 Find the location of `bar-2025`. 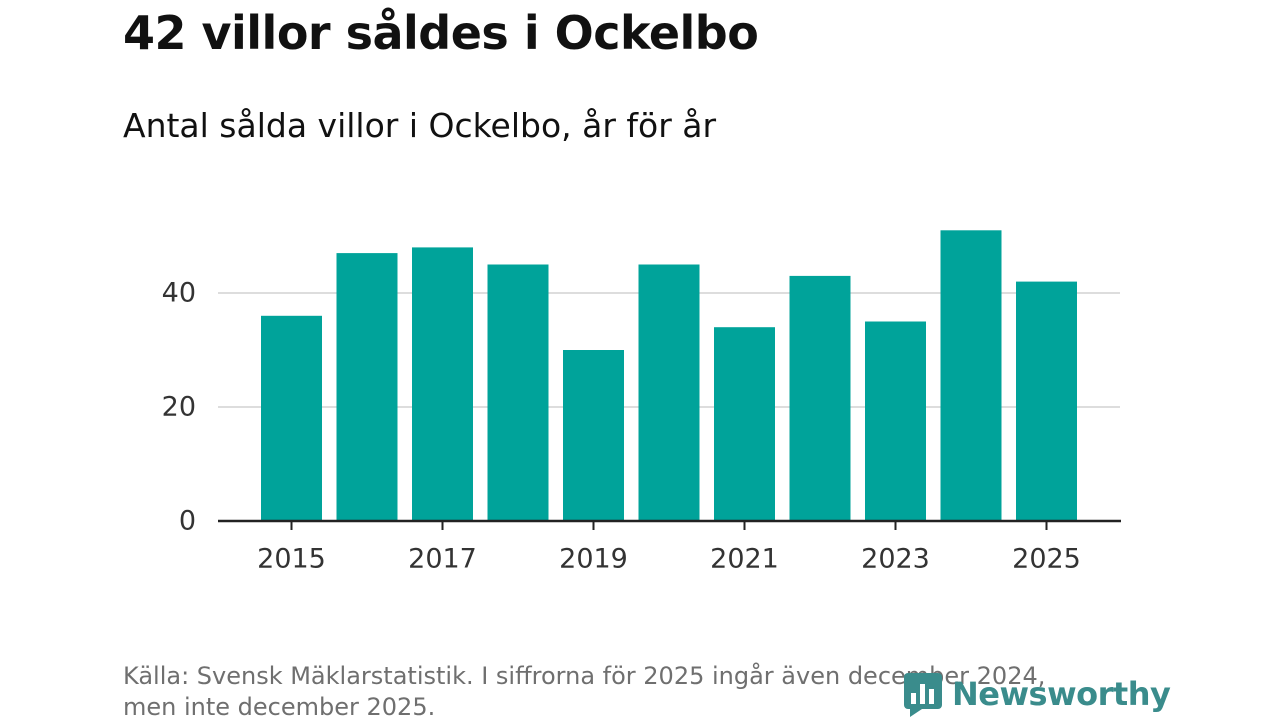

bar-2025 is located at coordinates (1046, 401).